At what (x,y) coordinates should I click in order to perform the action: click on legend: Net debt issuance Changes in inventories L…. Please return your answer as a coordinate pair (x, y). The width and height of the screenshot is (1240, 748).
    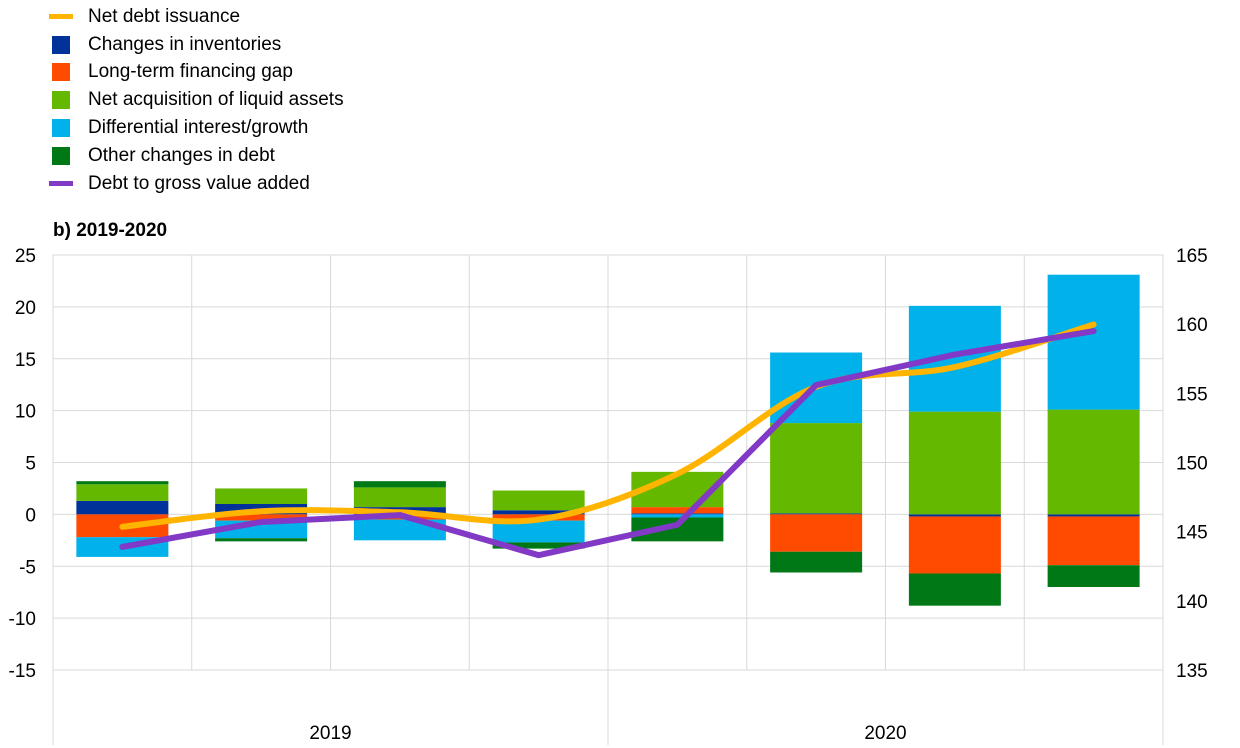
    Looking at the image, I should click on (196, 100).